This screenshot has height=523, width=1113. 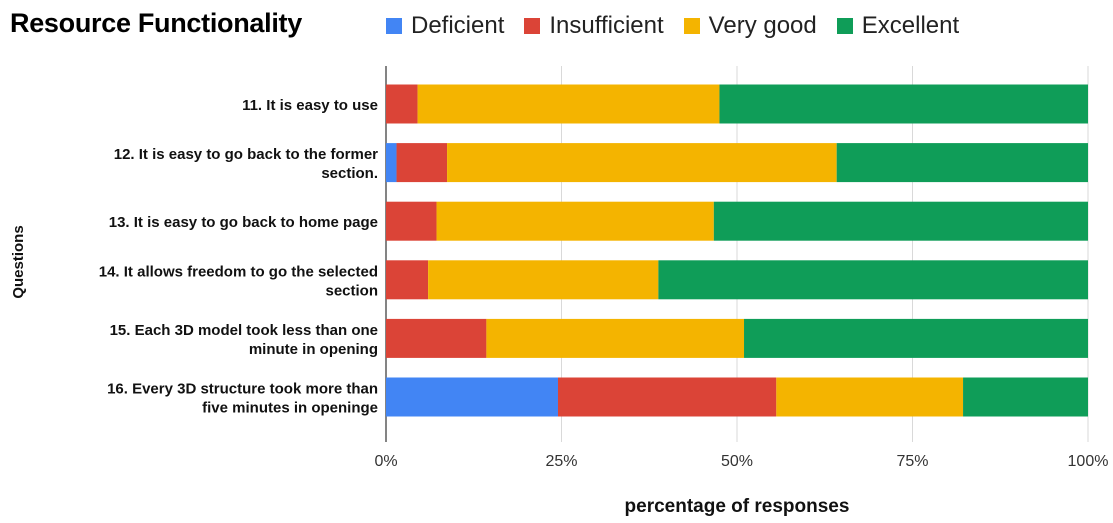 What do you see at coordinates (385, 461) in the screenshot?
I see `x-tick-label: 0%` at bounding box center [385, 461].